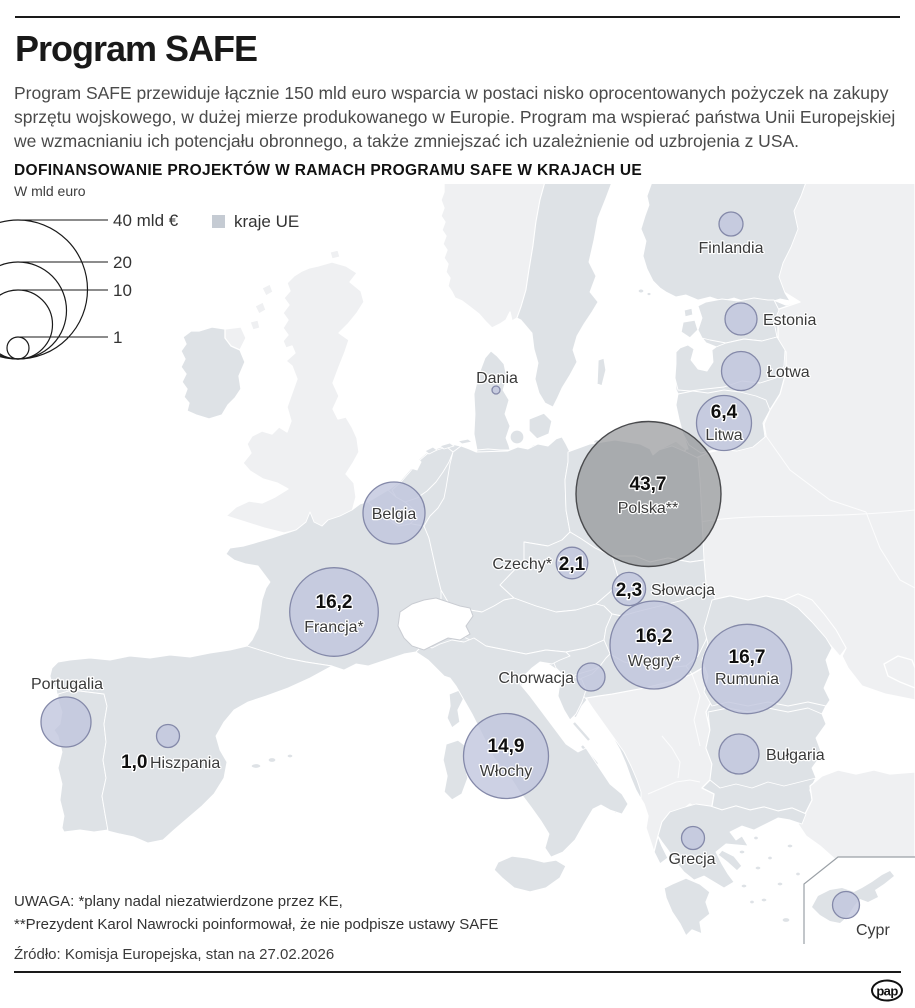 Image resolution: width=915 pixels, height=1008 pixels. Describe the element at coordinates (536, 678) in the screenshot. I see `svg-text: Chorwacja` at that location.